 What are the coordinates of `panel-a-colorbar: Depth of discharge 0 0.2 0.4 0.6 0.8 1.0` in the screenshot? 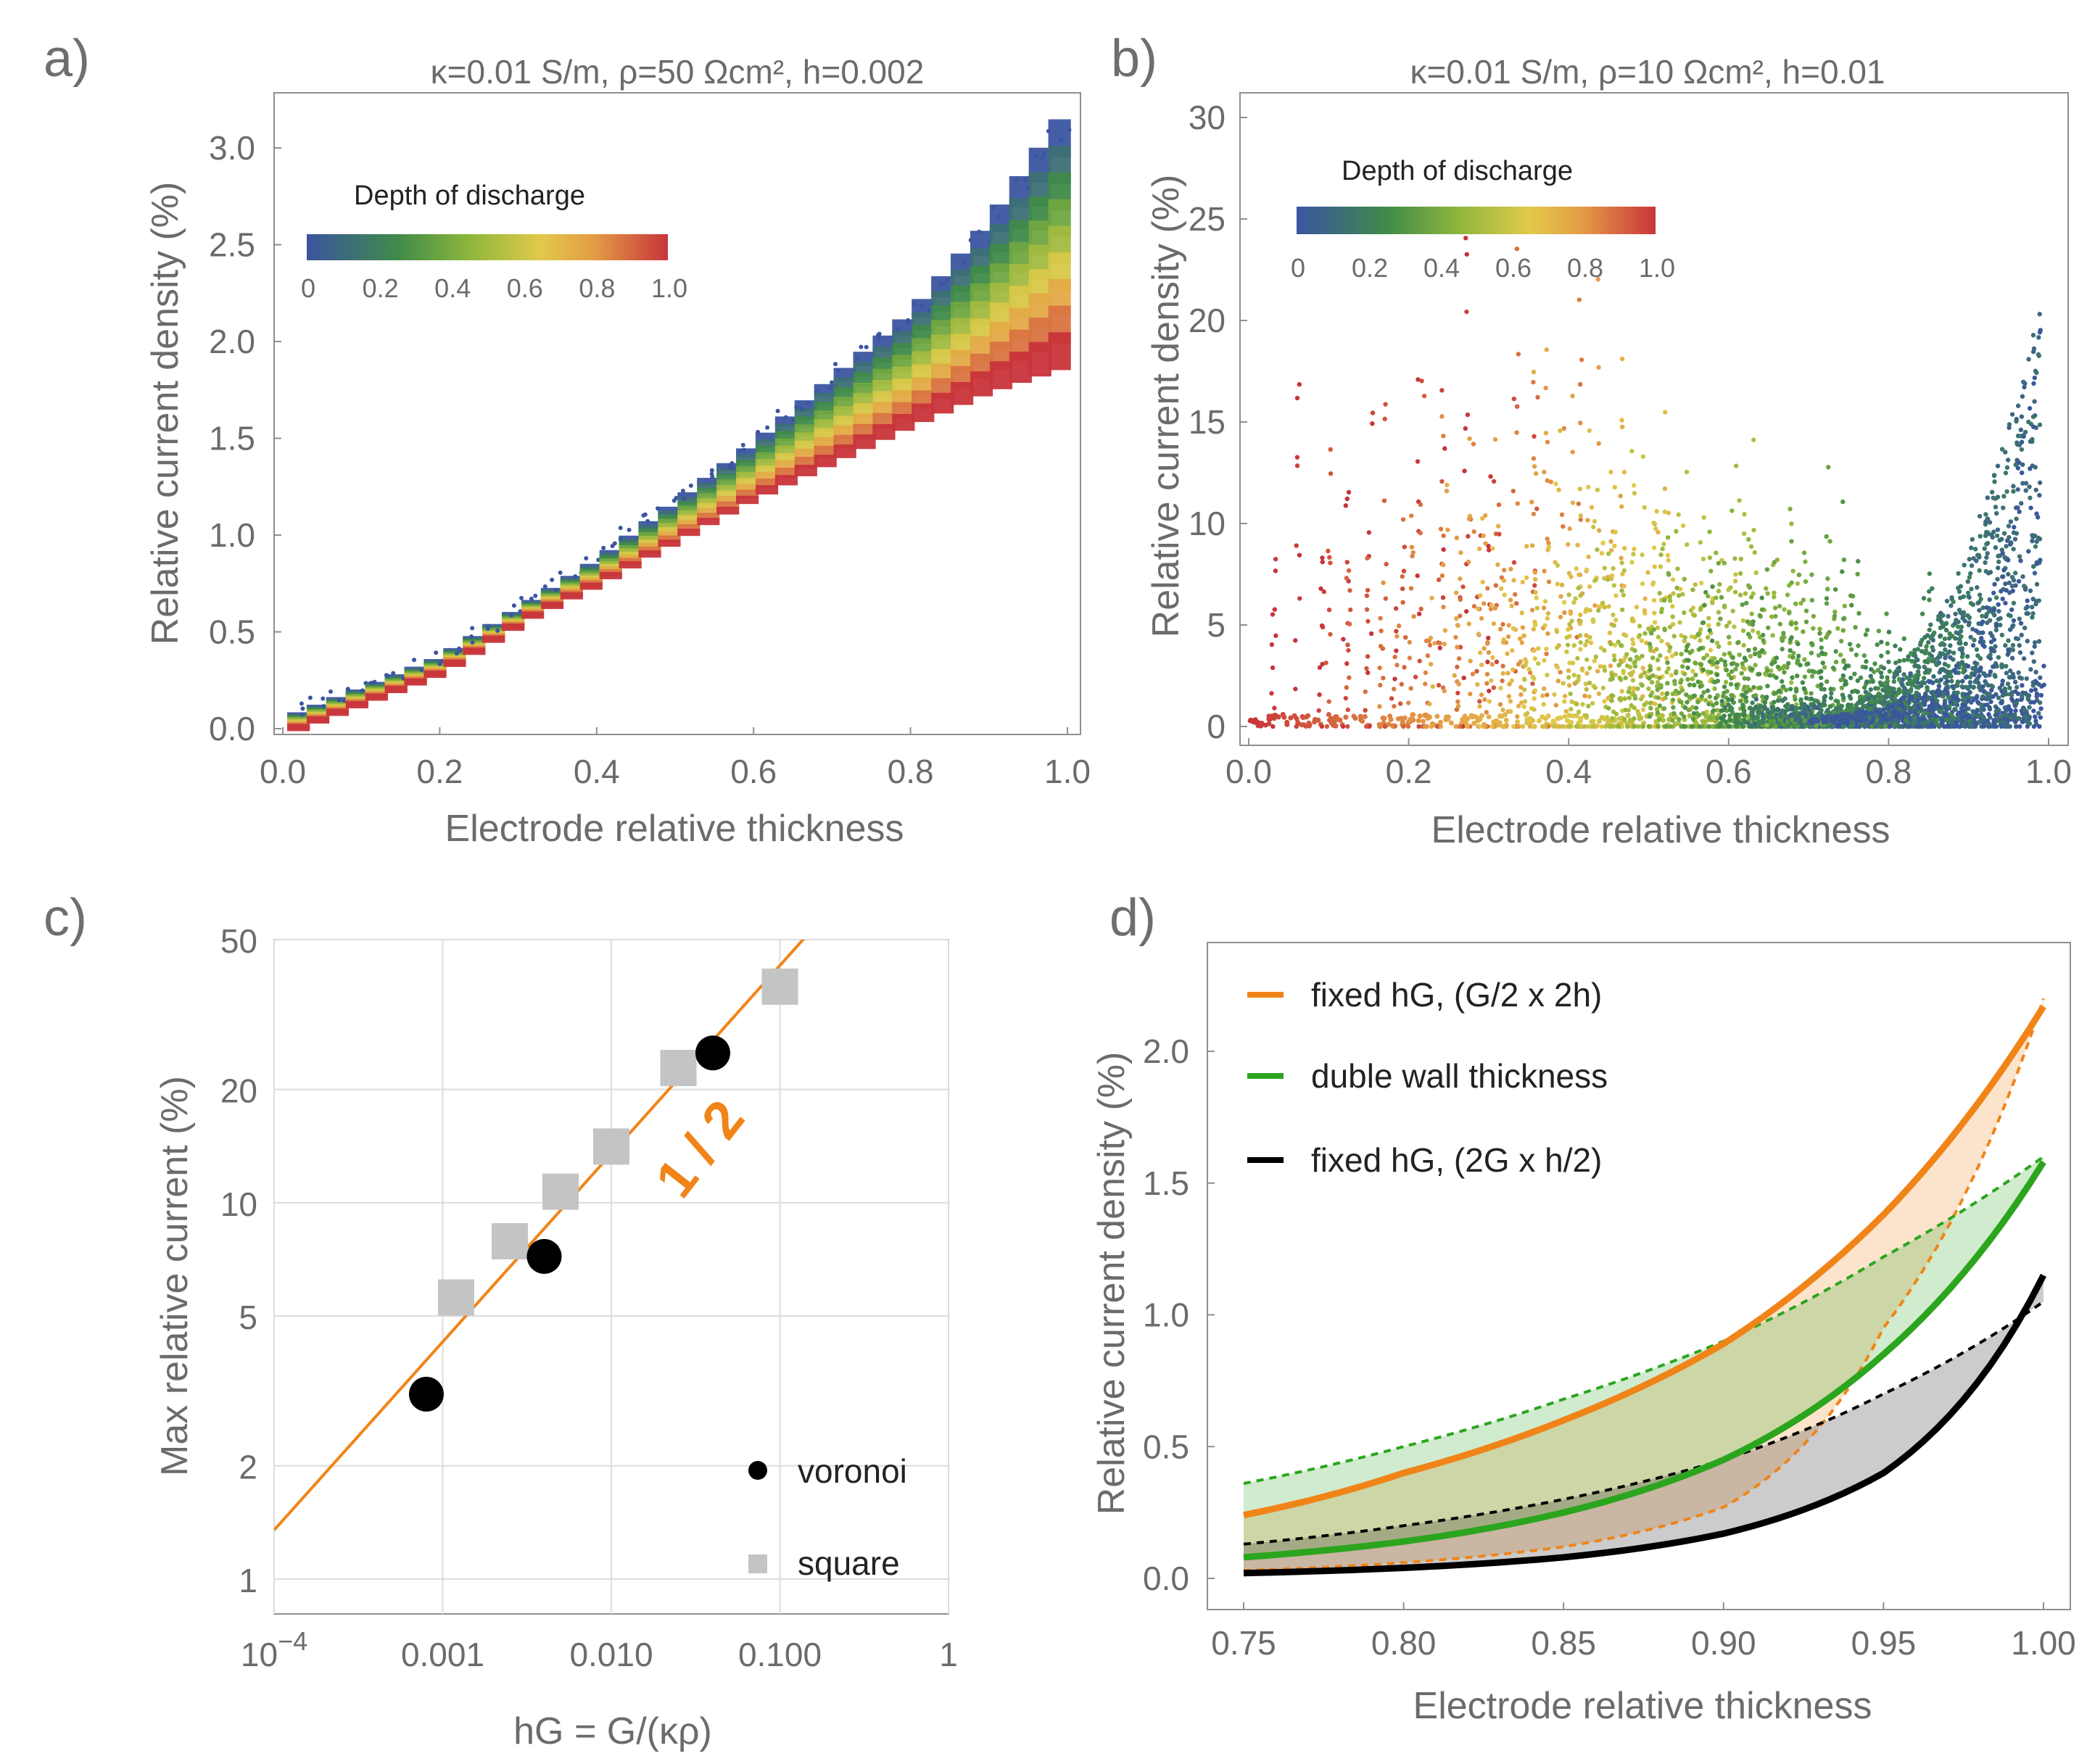 It's located at (494, 242).